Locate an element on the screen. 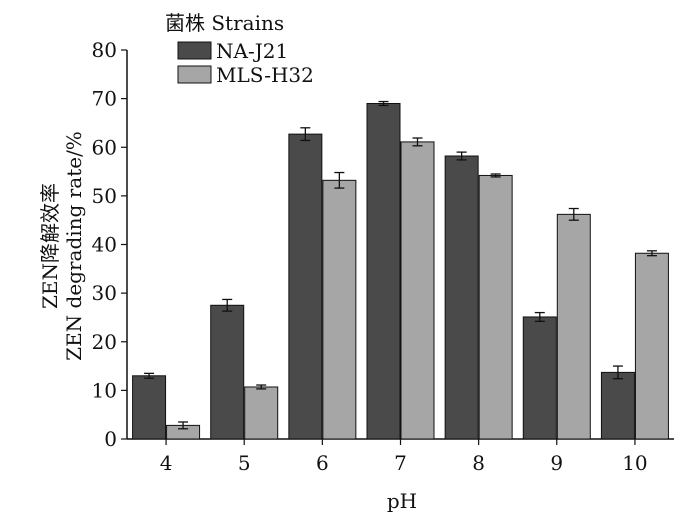  bar-na-j21-ph8 is located at coordinates (461, 297).